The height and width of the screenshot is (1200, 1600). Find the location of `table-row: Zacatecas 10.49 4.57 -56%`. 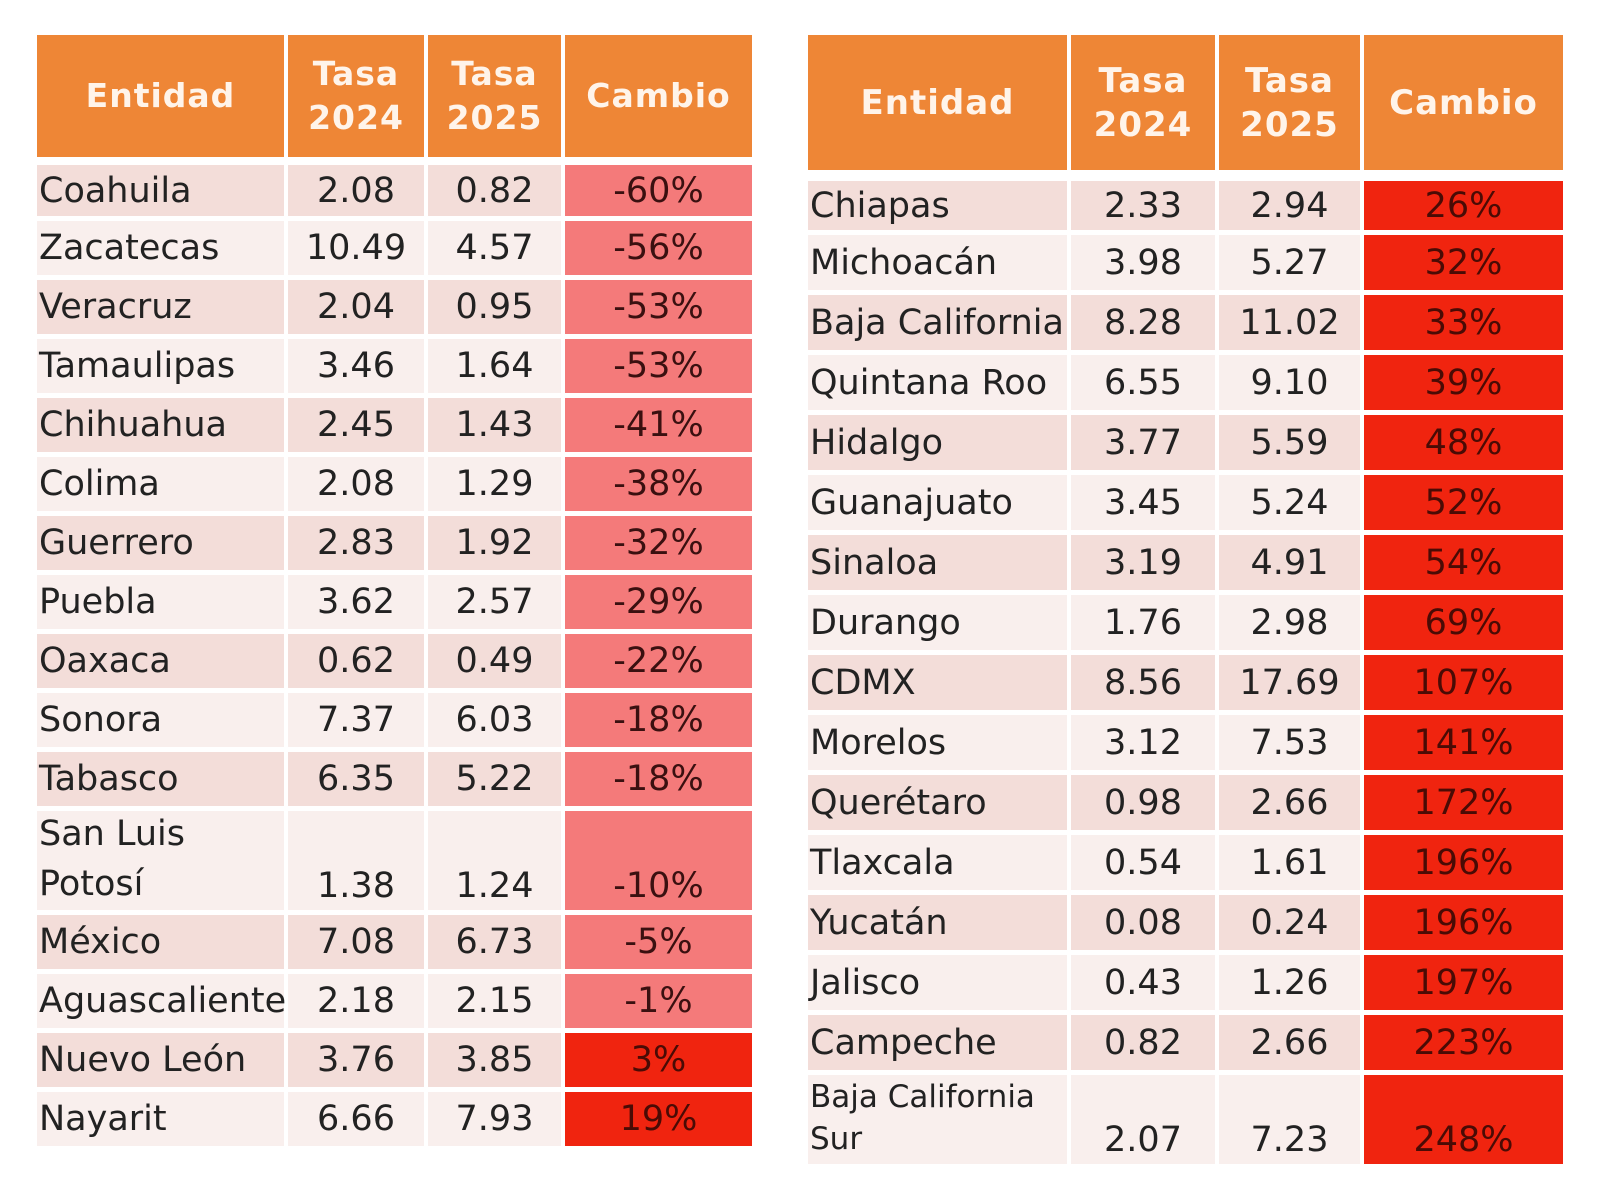

table-row: Zacatecas 10.49 4.57 -56% is located at coordinates (394, 245).